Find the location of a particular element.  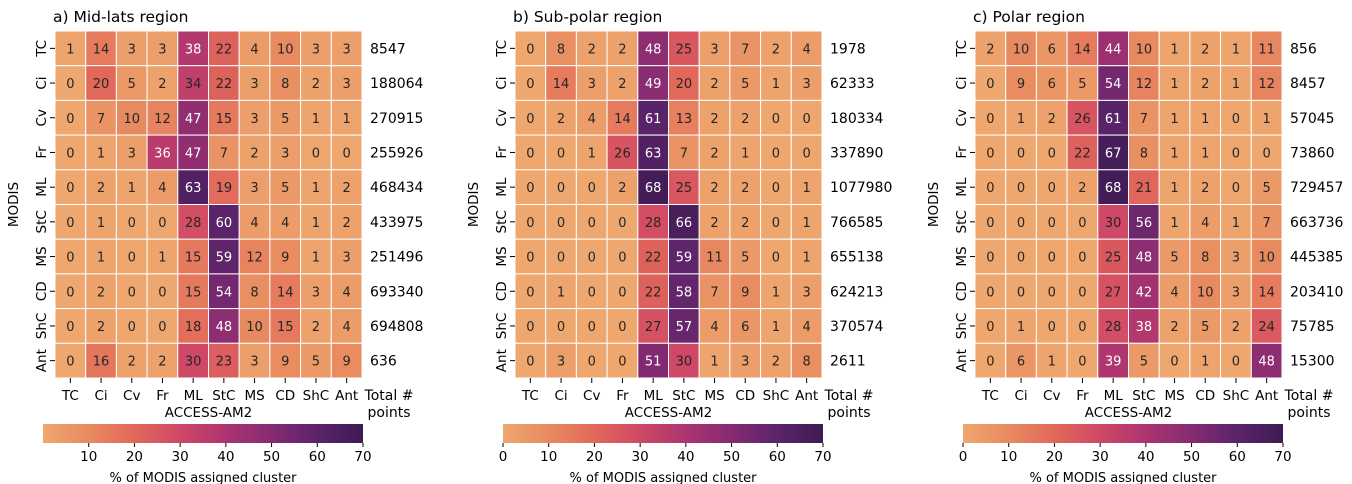

cell-label: 67 is located at coordinates (1113, 153).